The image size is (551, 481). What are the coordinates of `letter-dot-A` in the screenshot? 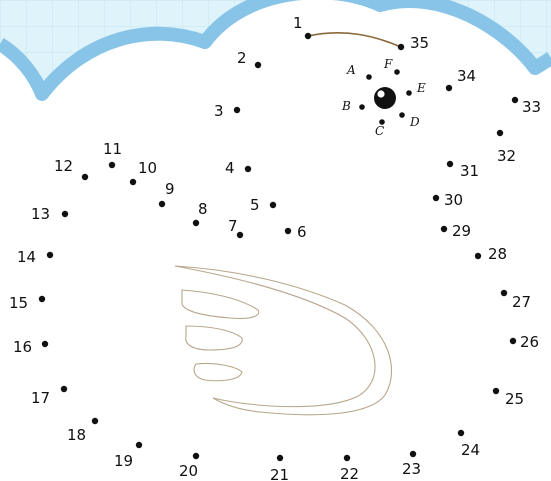 It's located at (369, 77).